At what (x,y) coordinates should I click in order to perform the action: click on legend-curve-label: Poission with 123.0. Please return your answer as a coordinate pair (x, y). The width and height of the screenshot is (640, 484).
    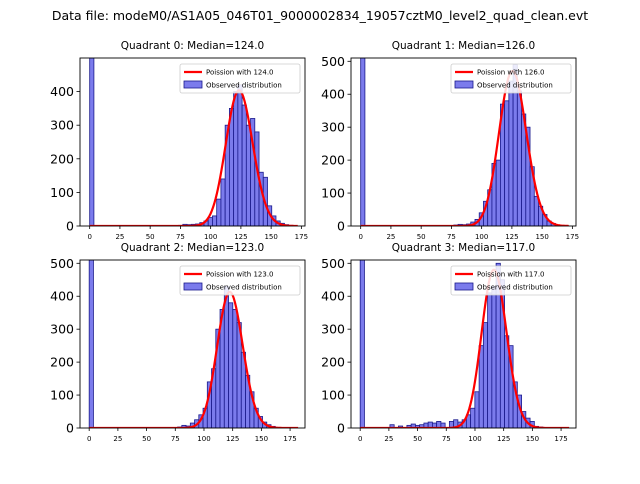
    Looking at the image, I should click on (240, 275).